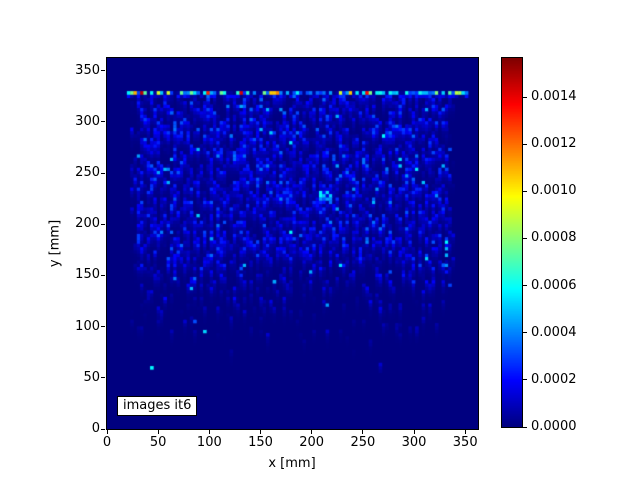  I want to click on colorbar-tick-label: 0.0008, so click(554, 238).